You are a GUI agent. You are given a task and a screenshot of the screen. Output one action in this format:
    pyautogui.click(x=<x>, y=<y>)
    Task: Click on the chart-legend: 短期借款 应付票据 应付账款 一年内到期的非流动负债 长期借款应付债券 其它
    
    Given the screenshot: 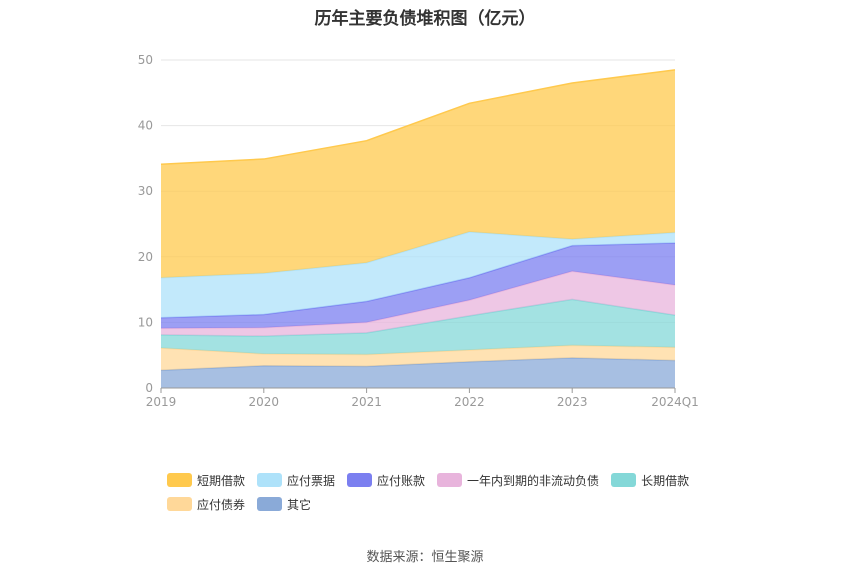 What is the action you would take?
    pyautogui.click(x=447, y=496)
    